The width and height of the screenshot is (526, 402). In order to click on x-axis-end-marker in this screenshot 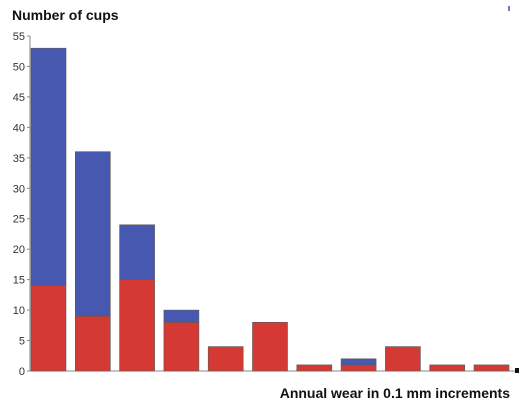, I will do `click(517, 370)`.